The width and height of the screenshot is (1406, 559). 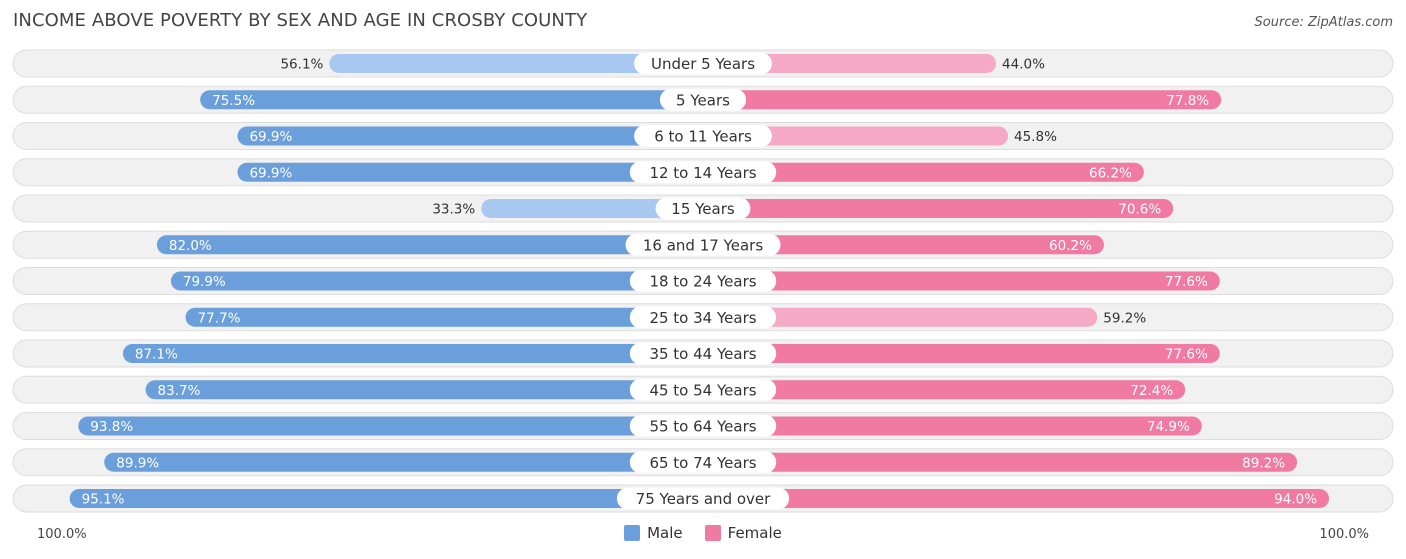 What do you see at coordinates (301, 65) in the screenshot?
I see `male-value-label: 56.1%` at bounding box center [301, 65].